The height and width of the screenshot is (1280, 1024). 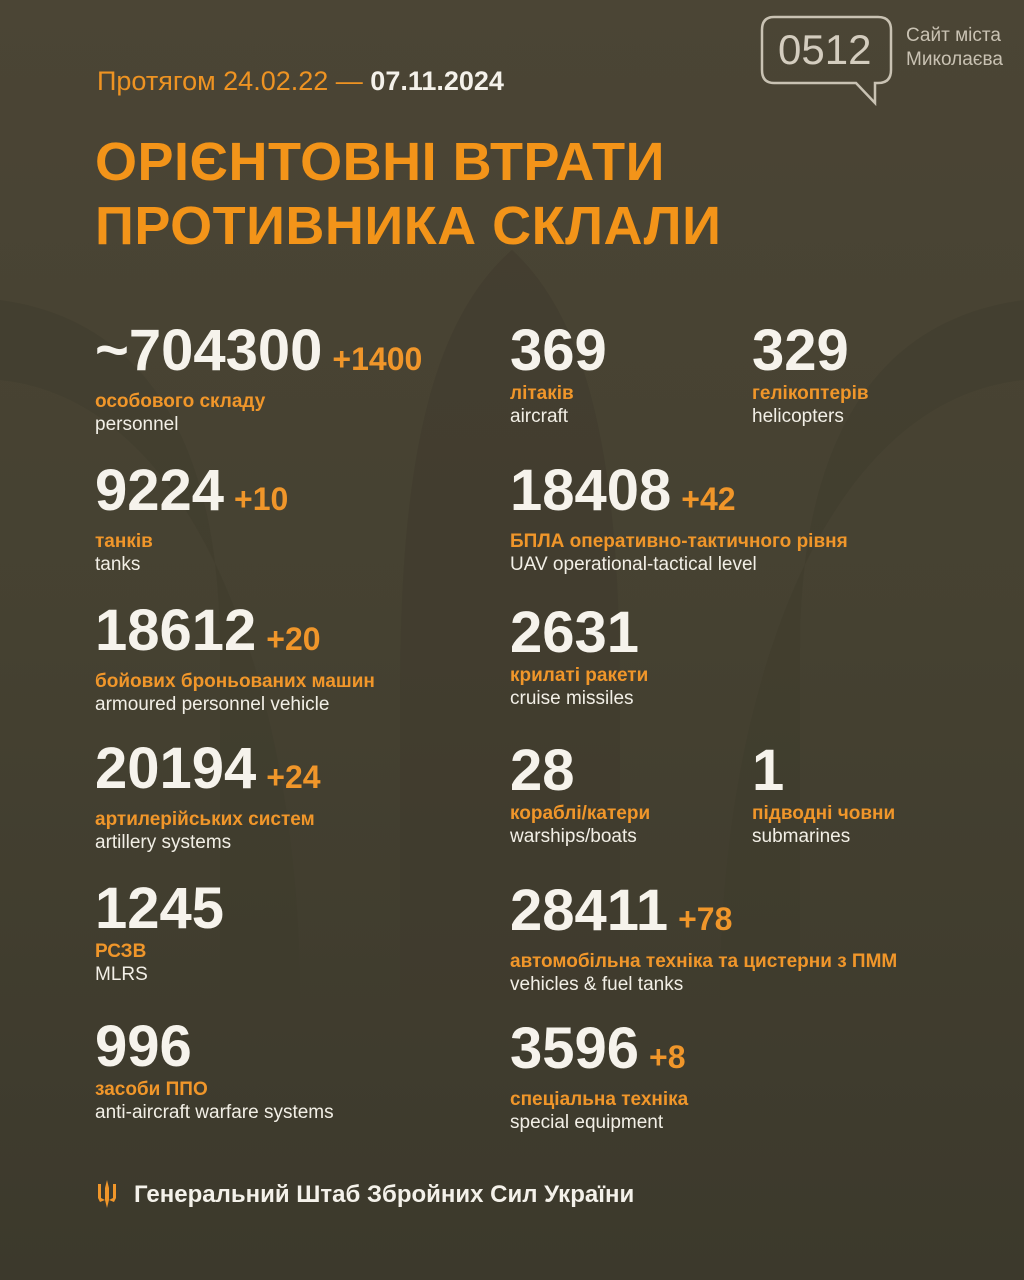 I want to click on stat-number: ~704300, so click(x=209, y=350).